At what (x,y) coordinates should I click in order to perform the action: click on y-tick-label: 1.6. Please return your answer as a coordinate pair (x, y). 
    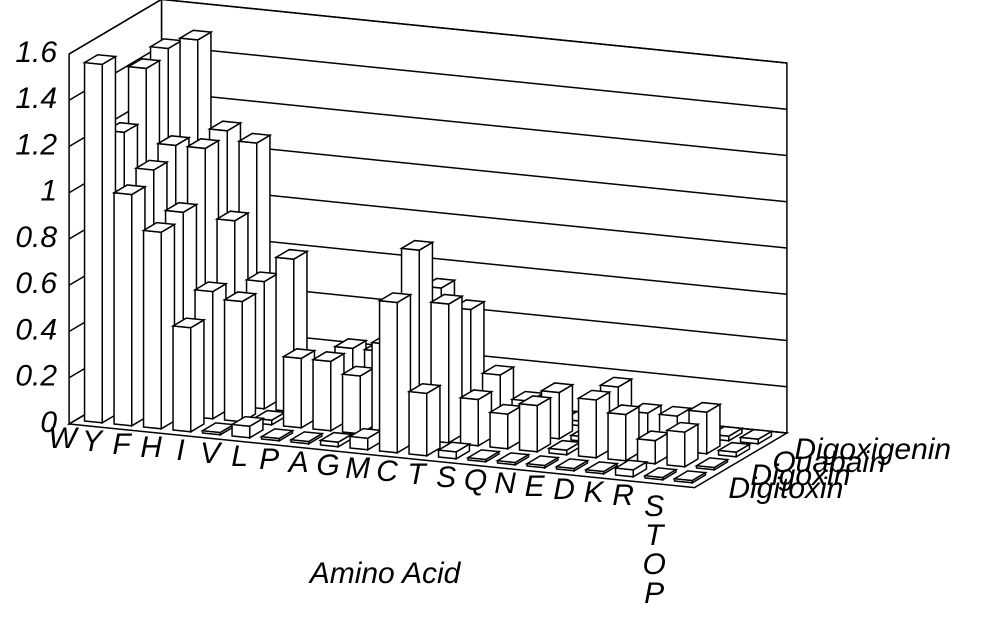
    Looking at the image, I should click on (36, 52).